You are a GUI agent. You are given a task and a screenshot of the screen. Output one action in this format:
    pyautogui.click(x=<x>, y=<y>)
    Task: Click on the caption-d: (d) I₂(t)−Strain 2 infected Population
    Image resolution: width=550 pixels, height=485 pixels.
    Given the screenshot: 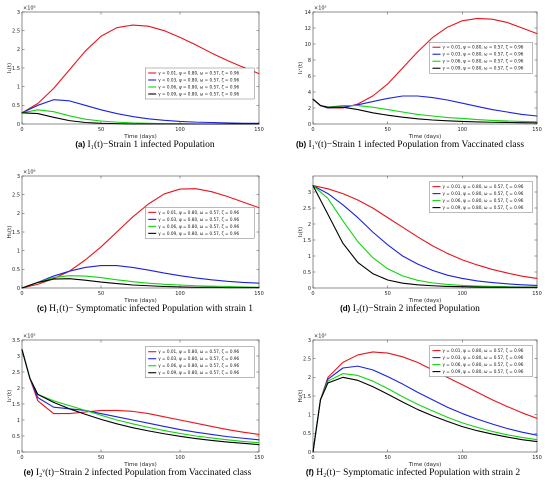 What is the action you would take?
    pyautogui.click(x=410, y=309)
    